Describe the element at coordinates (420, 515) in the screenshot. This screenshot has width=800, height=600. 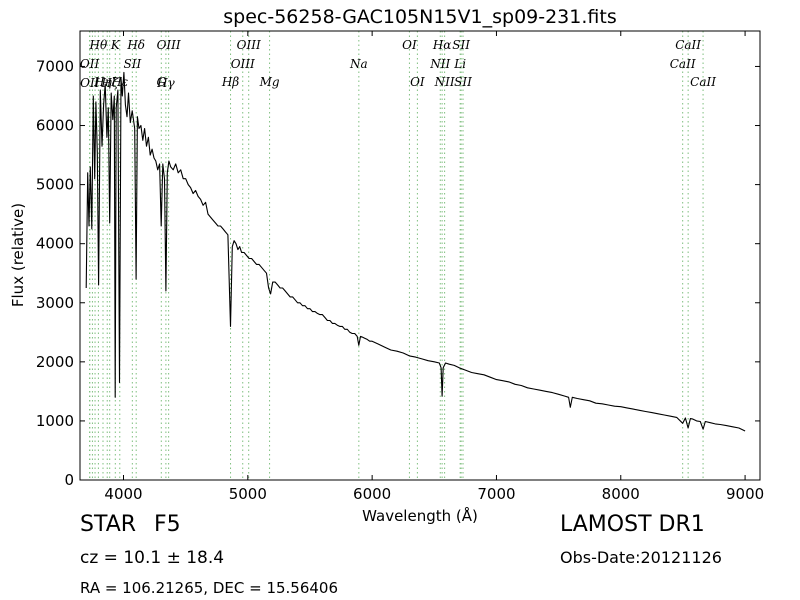
I see `x-axis-label: Wavelength (Å)` at that location.